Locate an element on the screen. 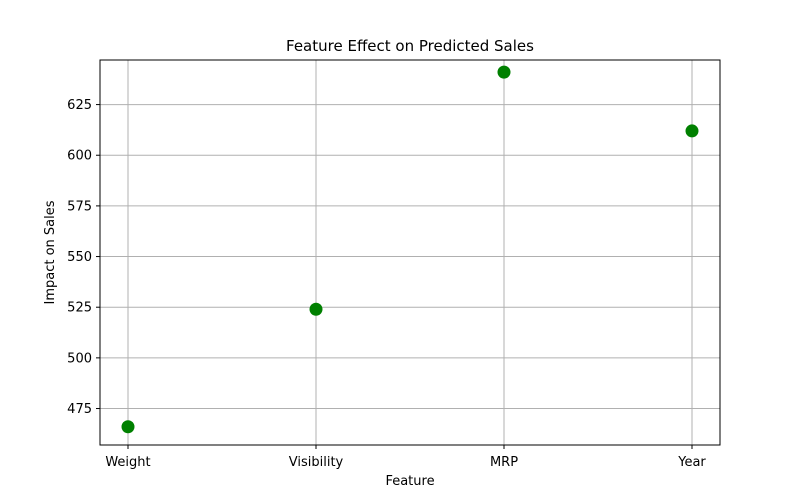 Image resolution: width=800 pixels, height=500 pixels. y-tick-label: 600 is located at coordinates (79, 156).